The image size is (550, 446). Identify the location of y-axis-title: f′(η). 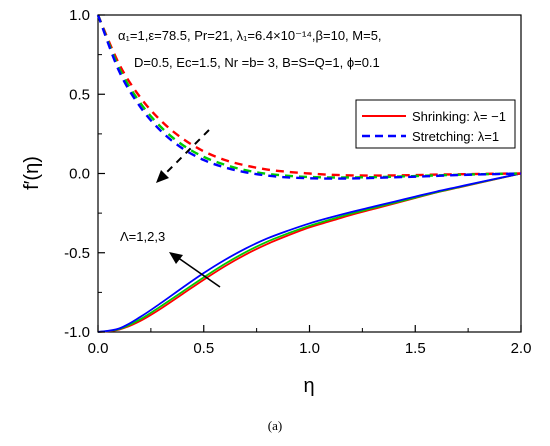
(32, 173).